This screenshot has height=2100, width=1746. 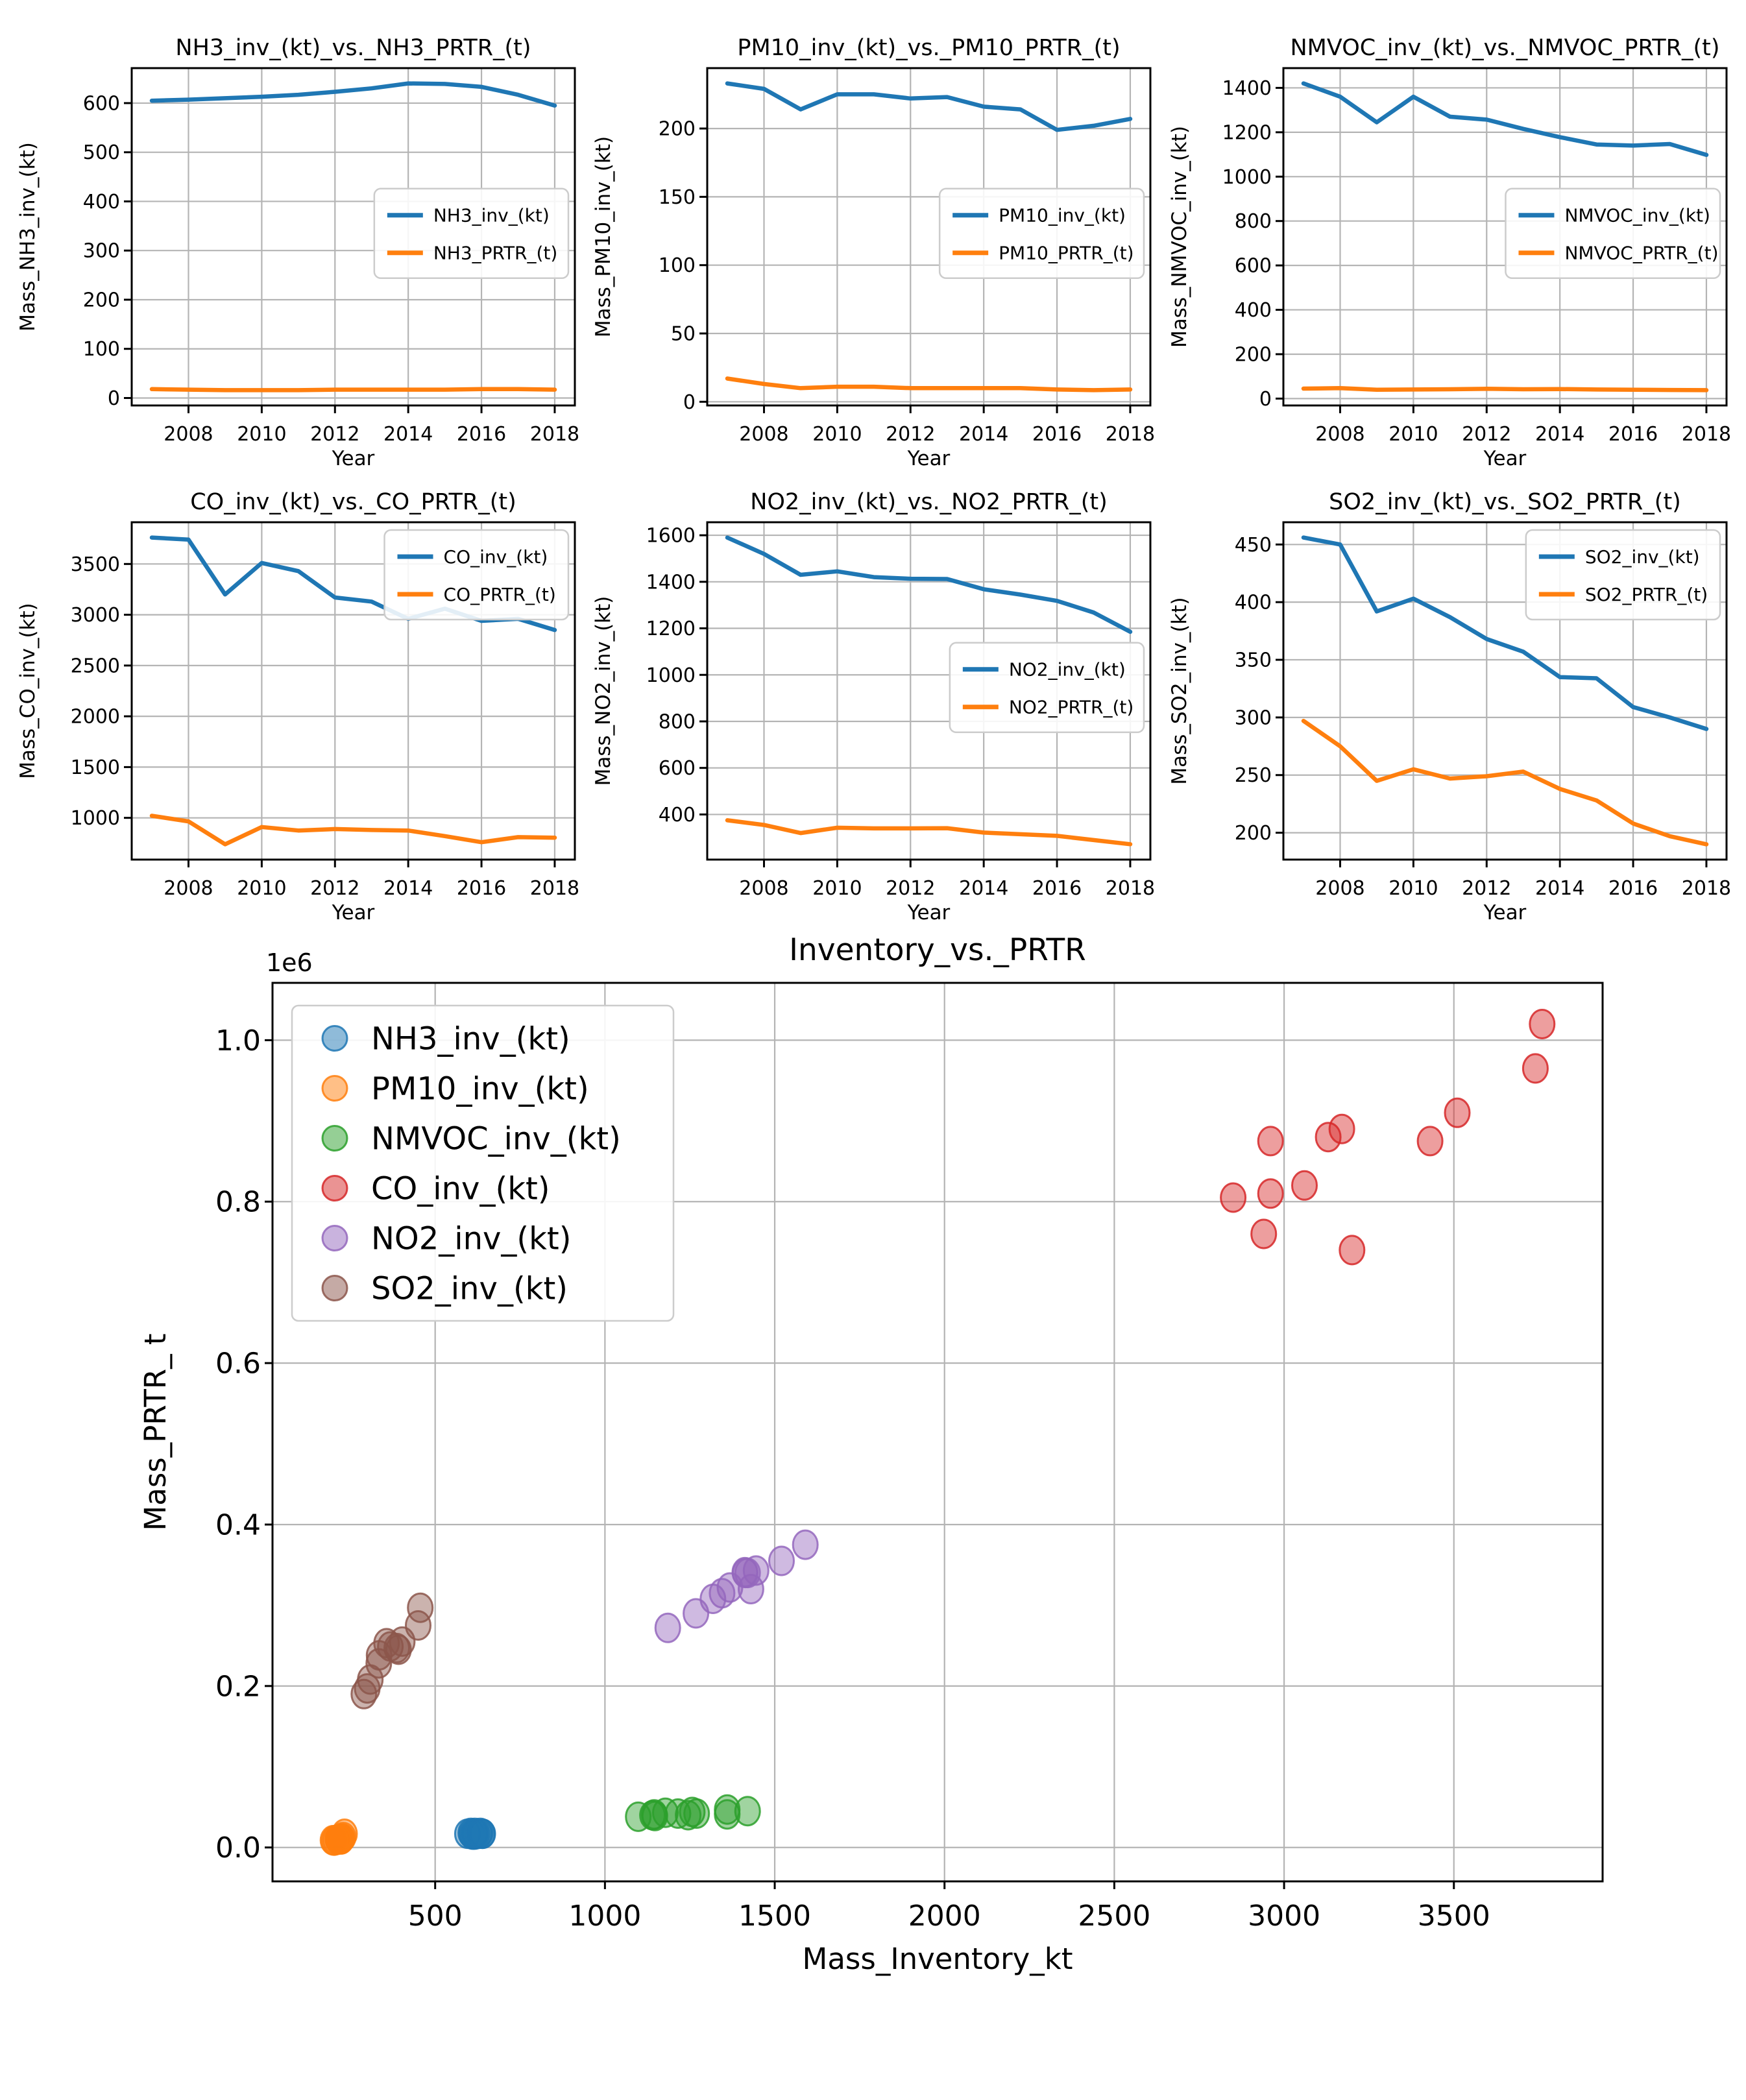 I want to click on svg-text: 1500, so click(x=95, y=767).